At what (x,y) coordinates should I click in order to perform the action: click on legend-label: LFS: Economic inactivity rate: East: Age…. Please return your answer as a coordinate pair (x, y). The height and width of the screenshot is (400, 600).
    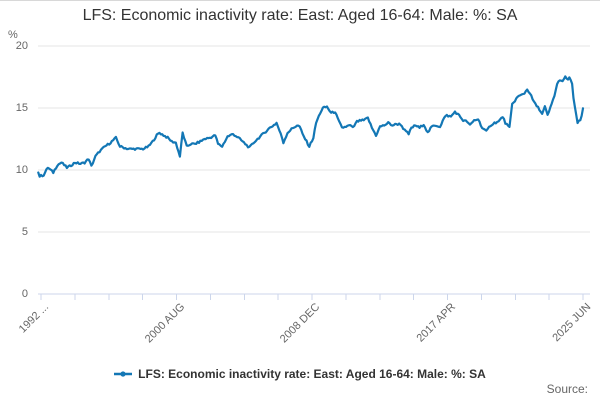
    Looking at the image, I should click on (312, 374).